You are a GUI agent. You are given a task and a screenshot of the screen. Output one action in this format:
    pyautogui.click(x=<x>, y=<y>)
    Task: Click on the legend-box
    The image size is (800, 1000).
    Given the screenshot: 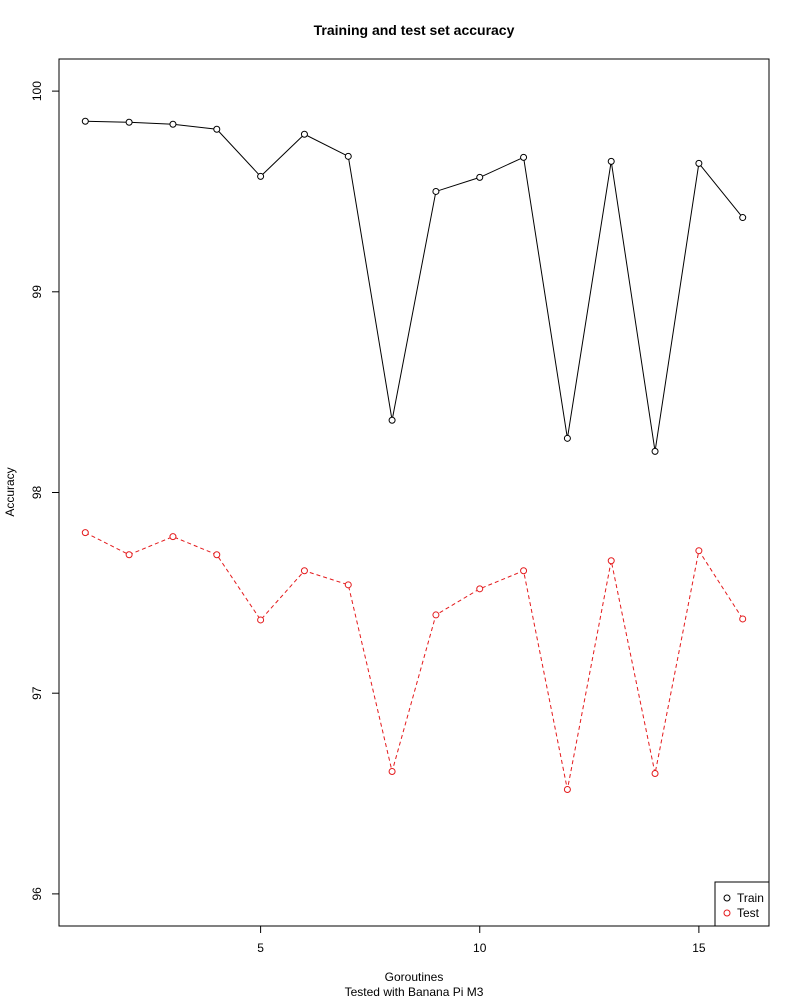 What is the action you would take?
    pyautogui.click(x=742, y=904)
    